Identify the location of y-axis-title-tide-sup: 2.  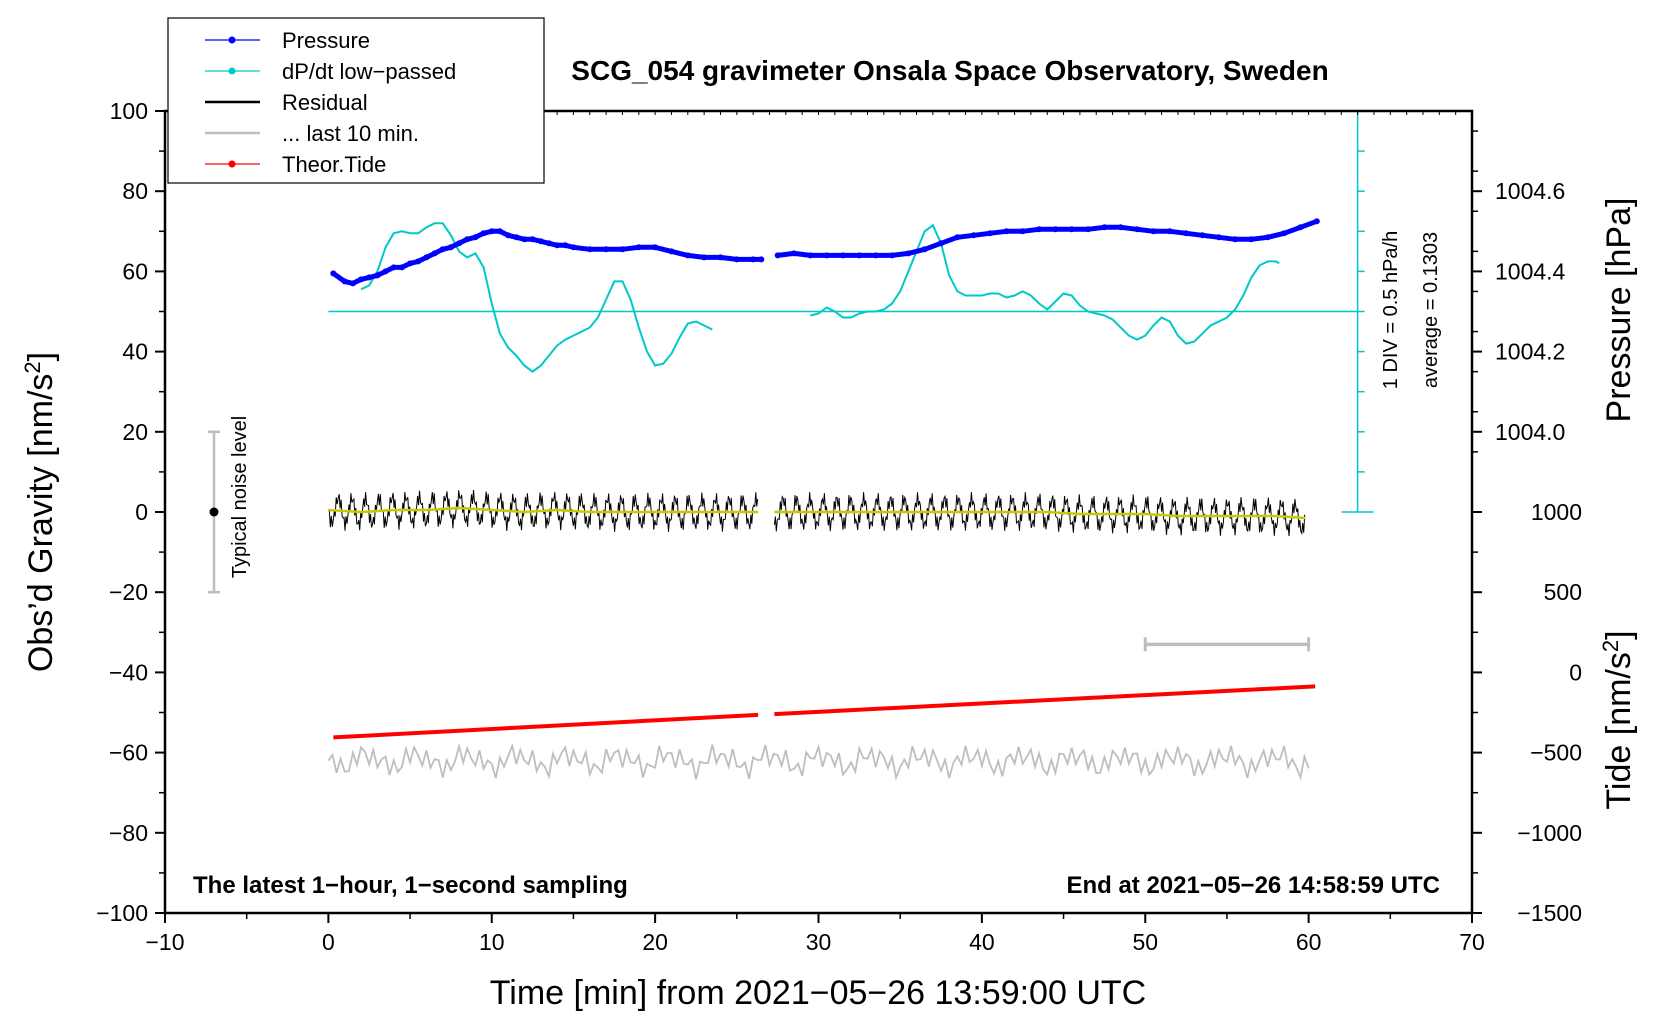
(1610, 646).